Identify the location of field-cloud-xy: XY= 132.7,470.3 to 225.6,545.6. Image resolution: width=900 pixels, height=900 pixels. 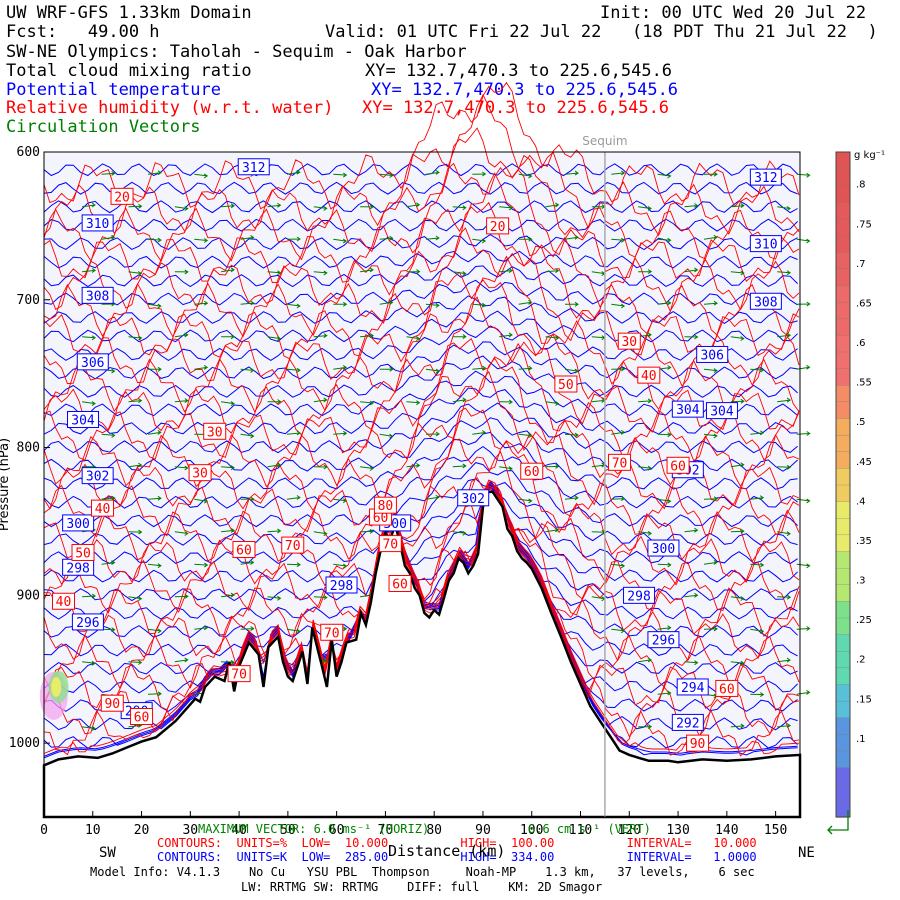
(519, 71).